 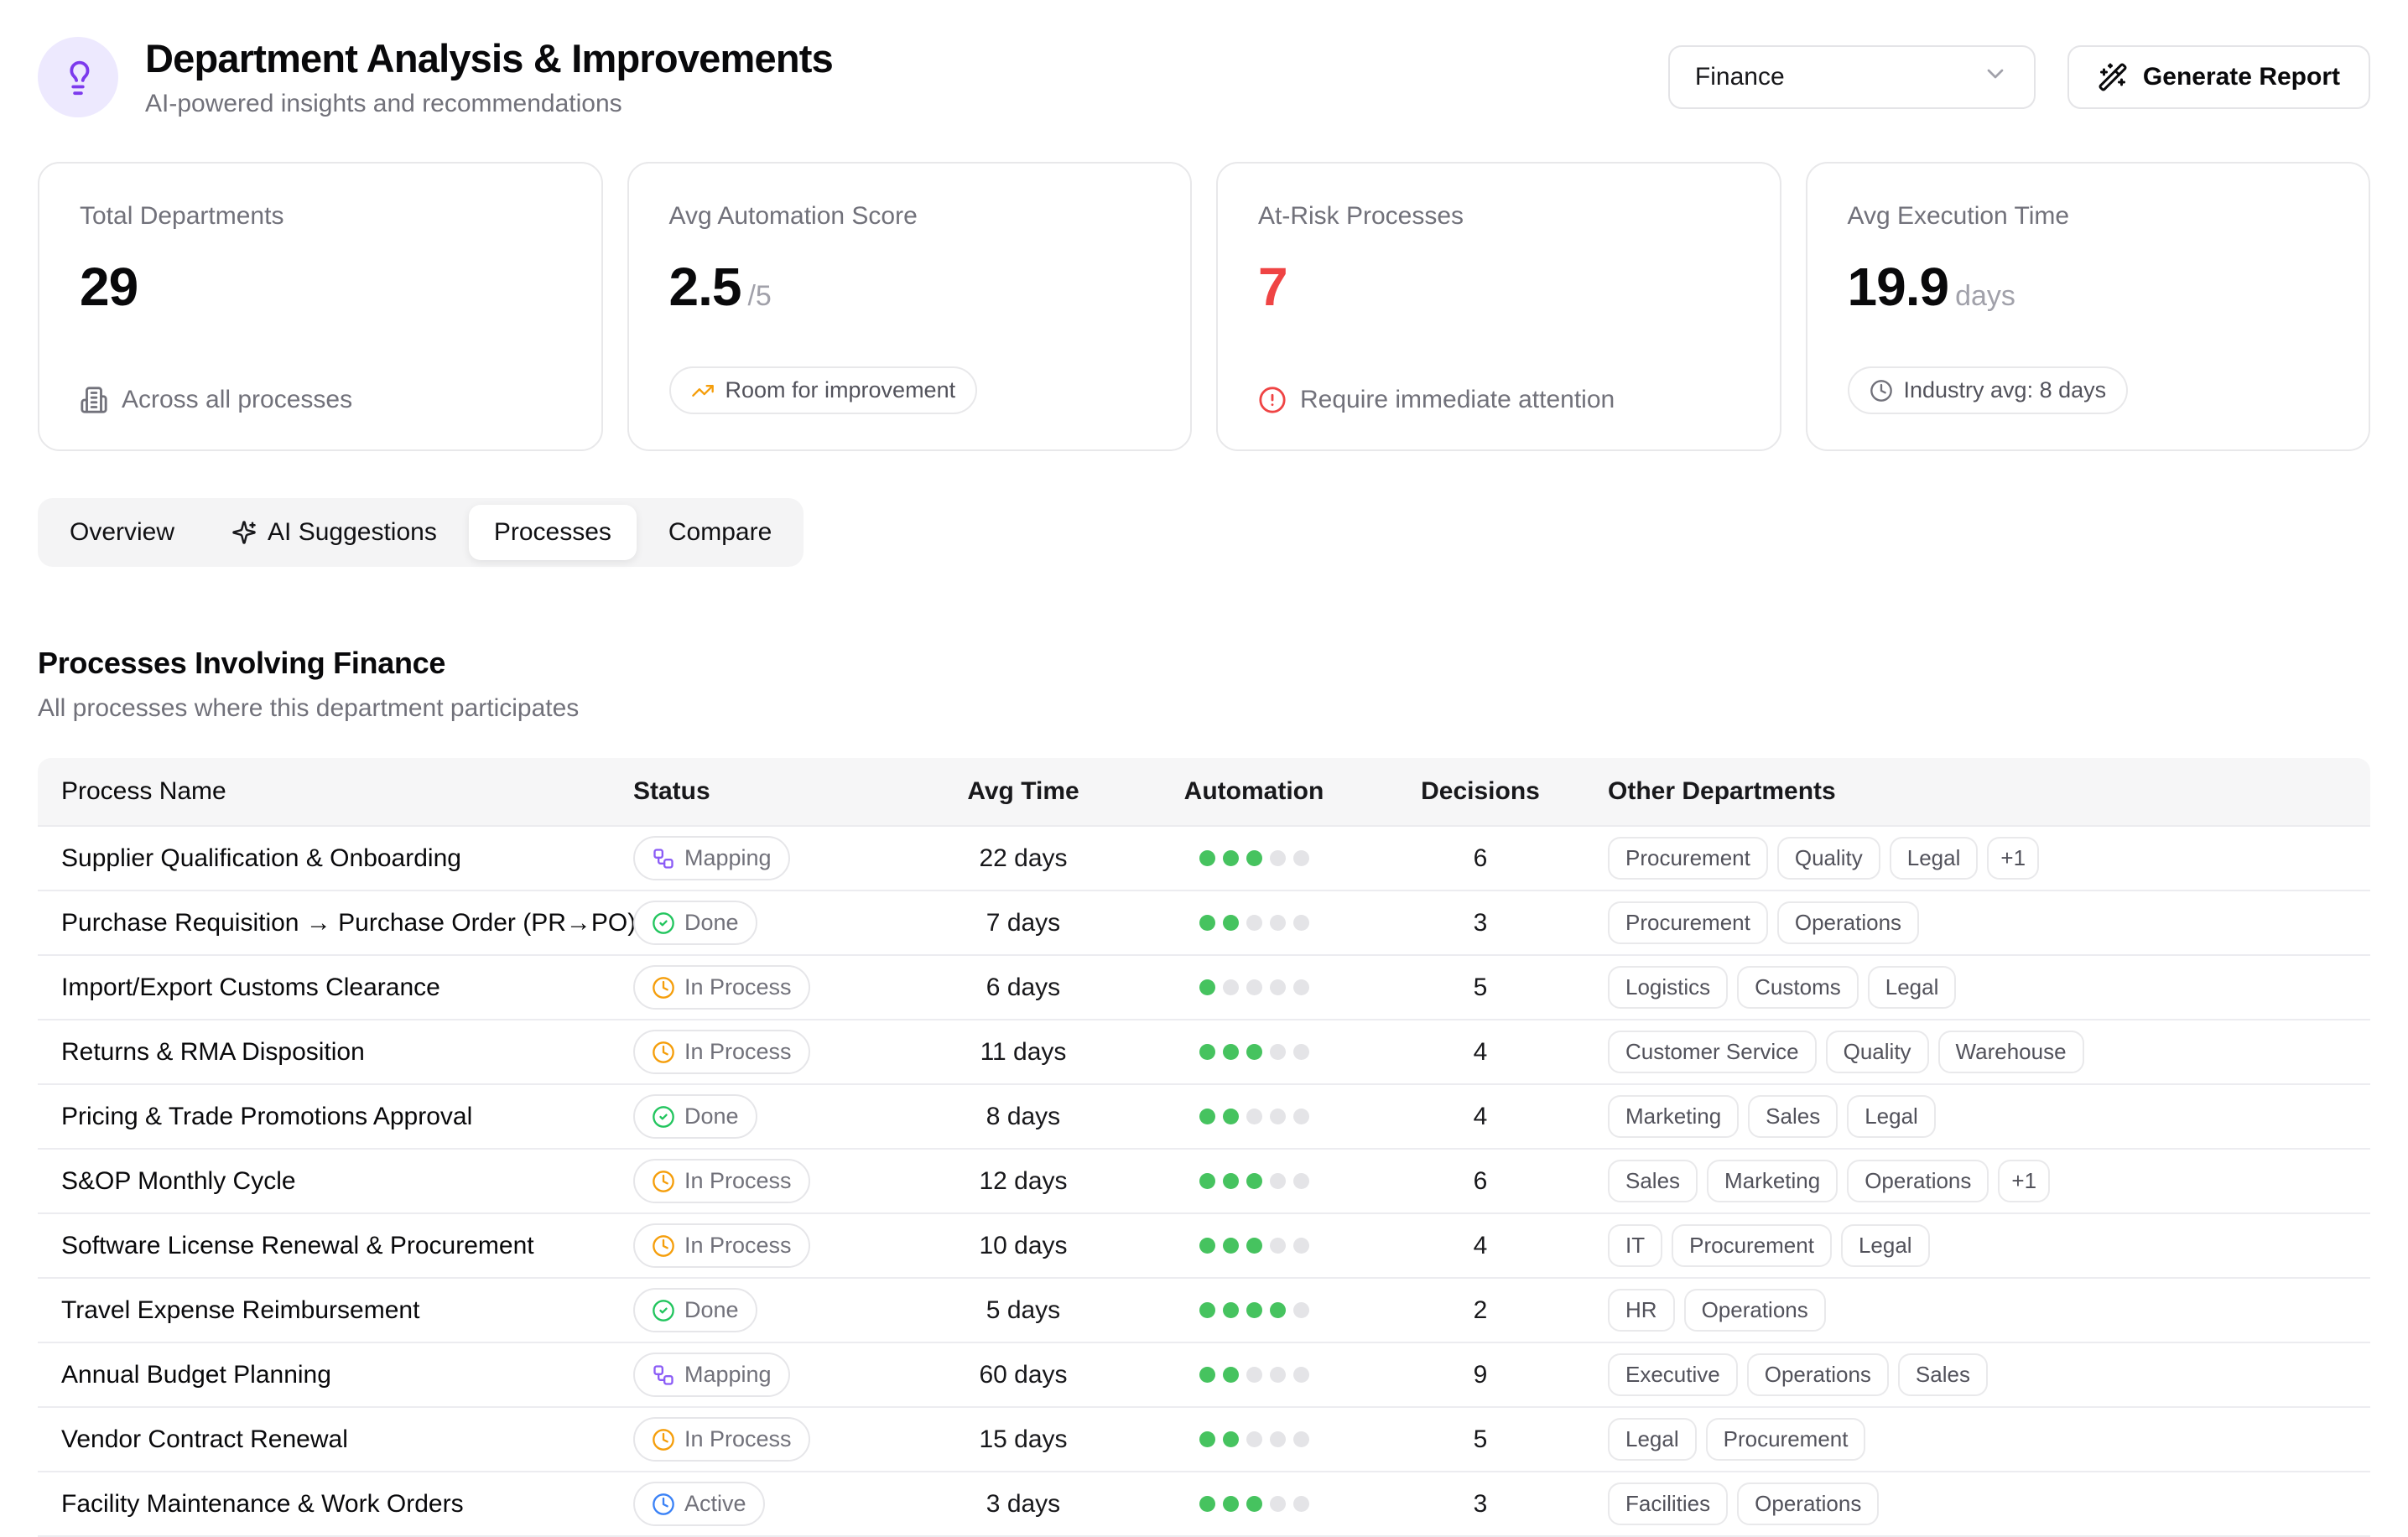 I want to click on circle-check-icon, so click(x=664, y=1117).